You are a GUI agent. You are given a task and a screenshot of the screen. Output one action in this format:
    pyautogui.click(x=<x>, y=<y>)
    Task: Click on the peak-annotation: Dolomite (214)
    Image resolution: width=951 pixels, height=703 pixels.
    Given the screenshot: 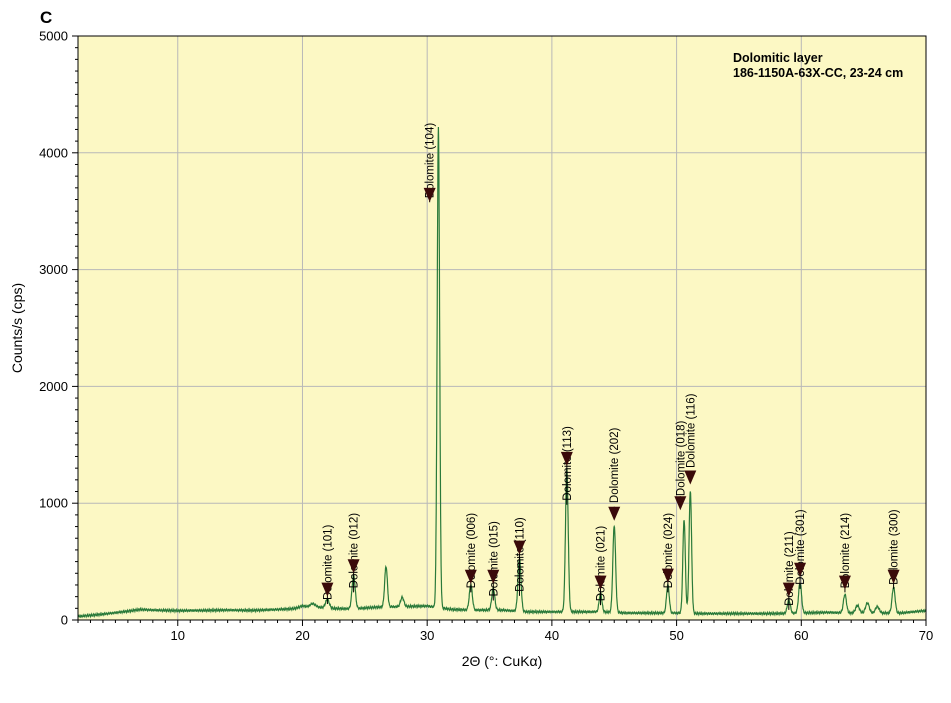 What is the action you would take?
    pyautogui.click(x=845, y=553)
    